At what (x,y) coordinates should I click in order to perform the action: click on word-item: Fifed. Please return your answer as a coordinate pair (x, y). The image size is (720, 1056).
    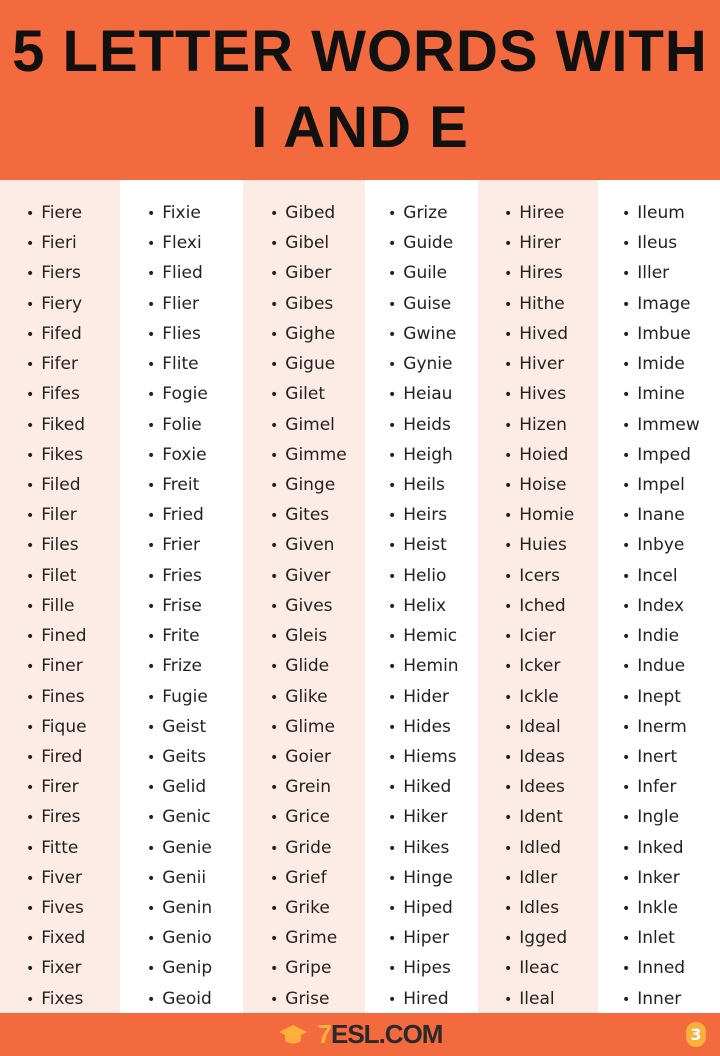
    Looking at the image, I should click on (73, 334).